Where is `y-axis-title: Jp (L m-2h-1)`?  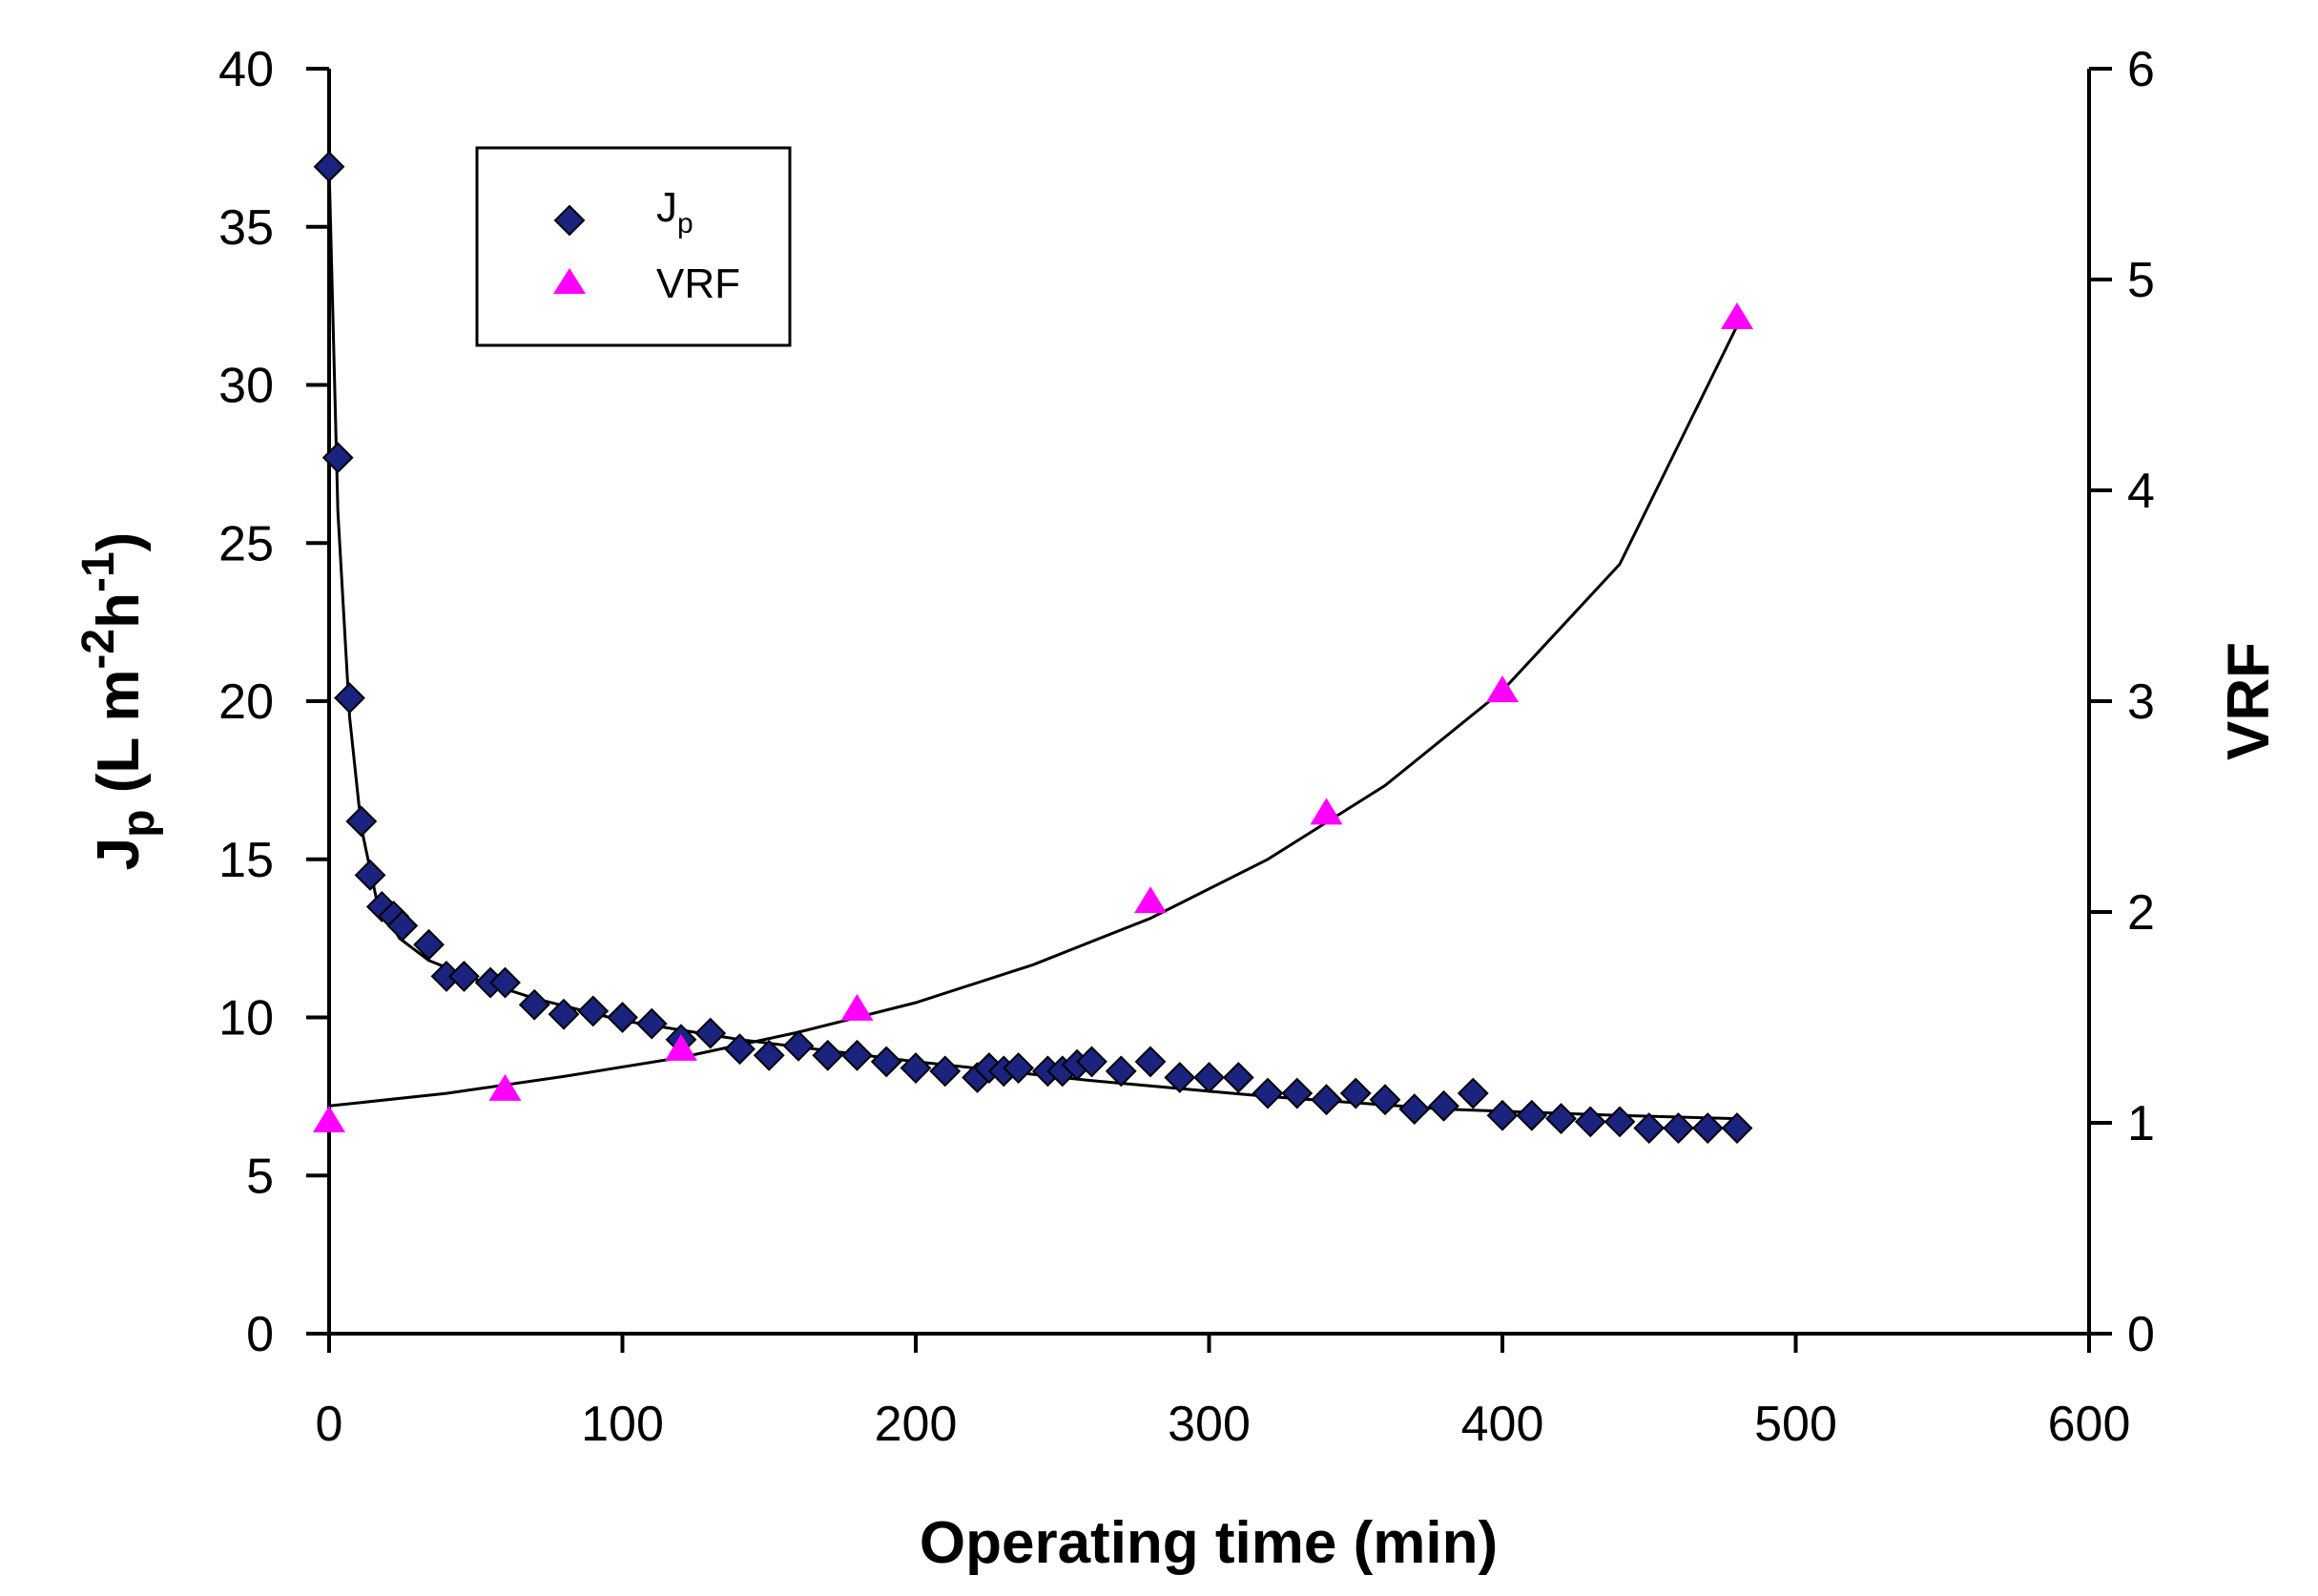 y-axis-title: Jp (L m-2h-1) is located at coordinates (118, 701).